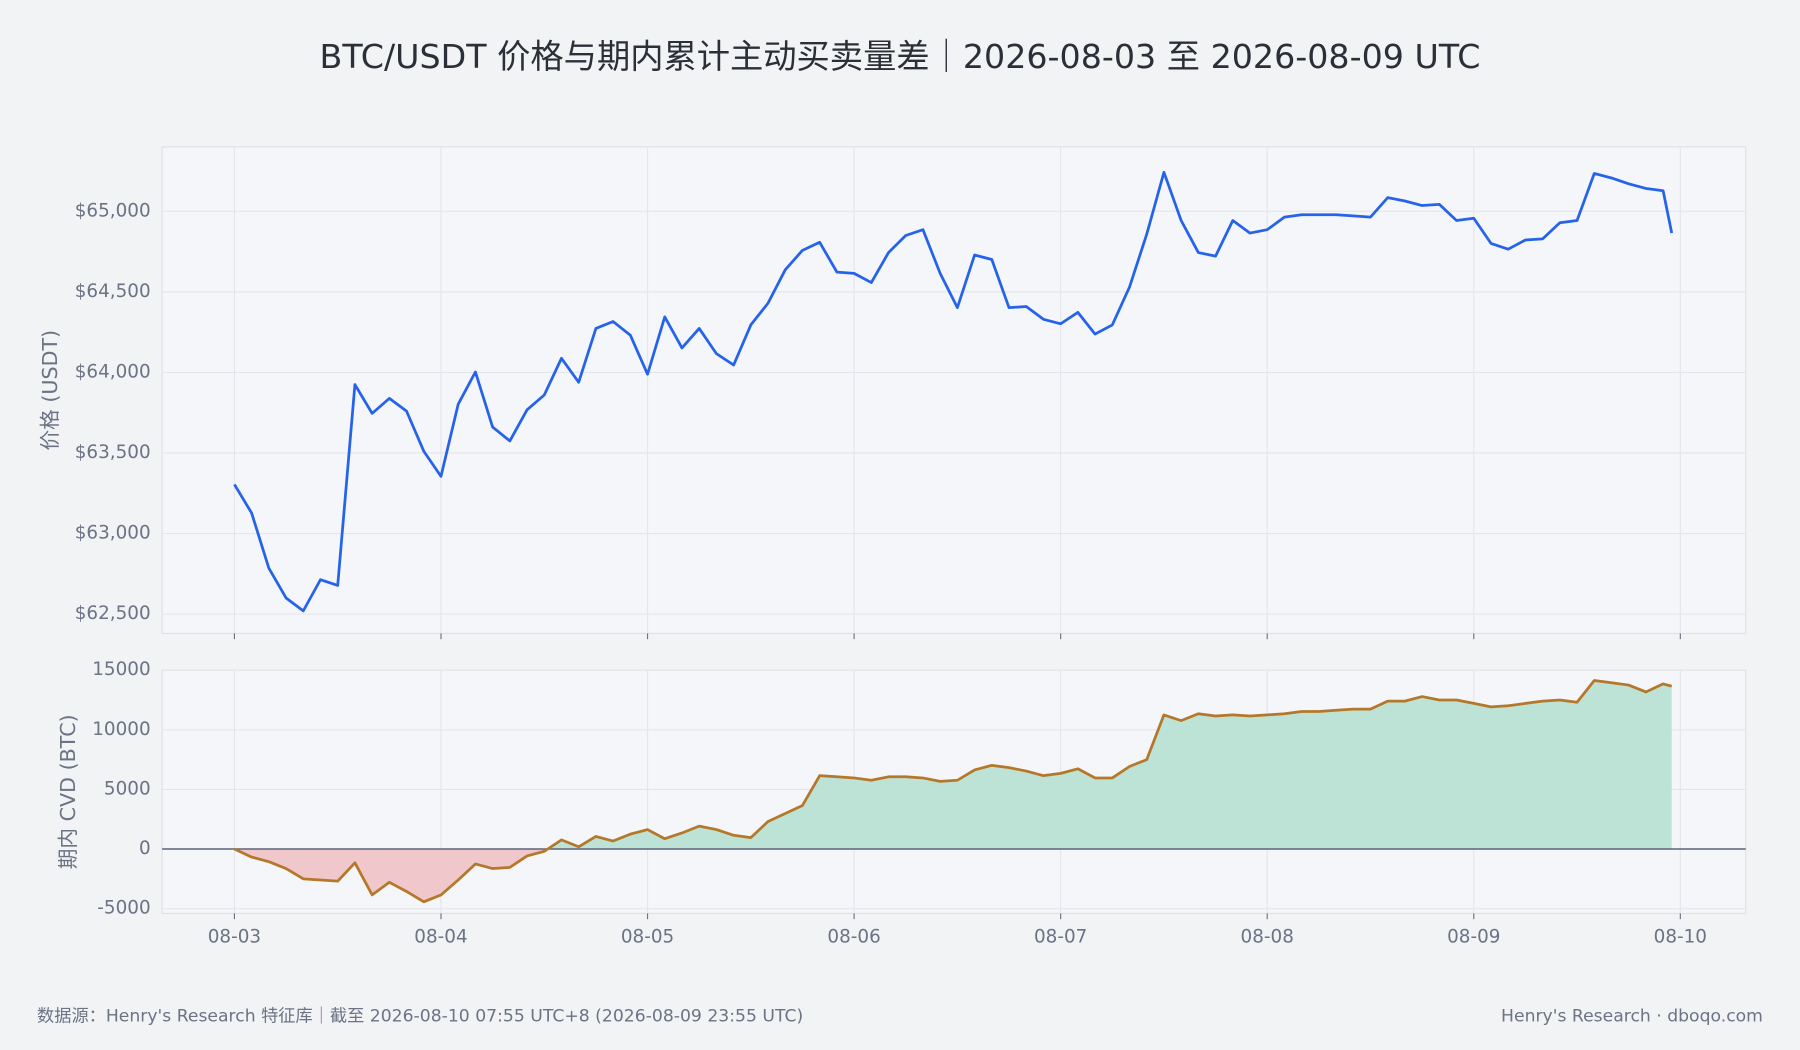 The image size is (1800, 1050). I want to click on x-tick-label: 08-08, so click(1267, 937).